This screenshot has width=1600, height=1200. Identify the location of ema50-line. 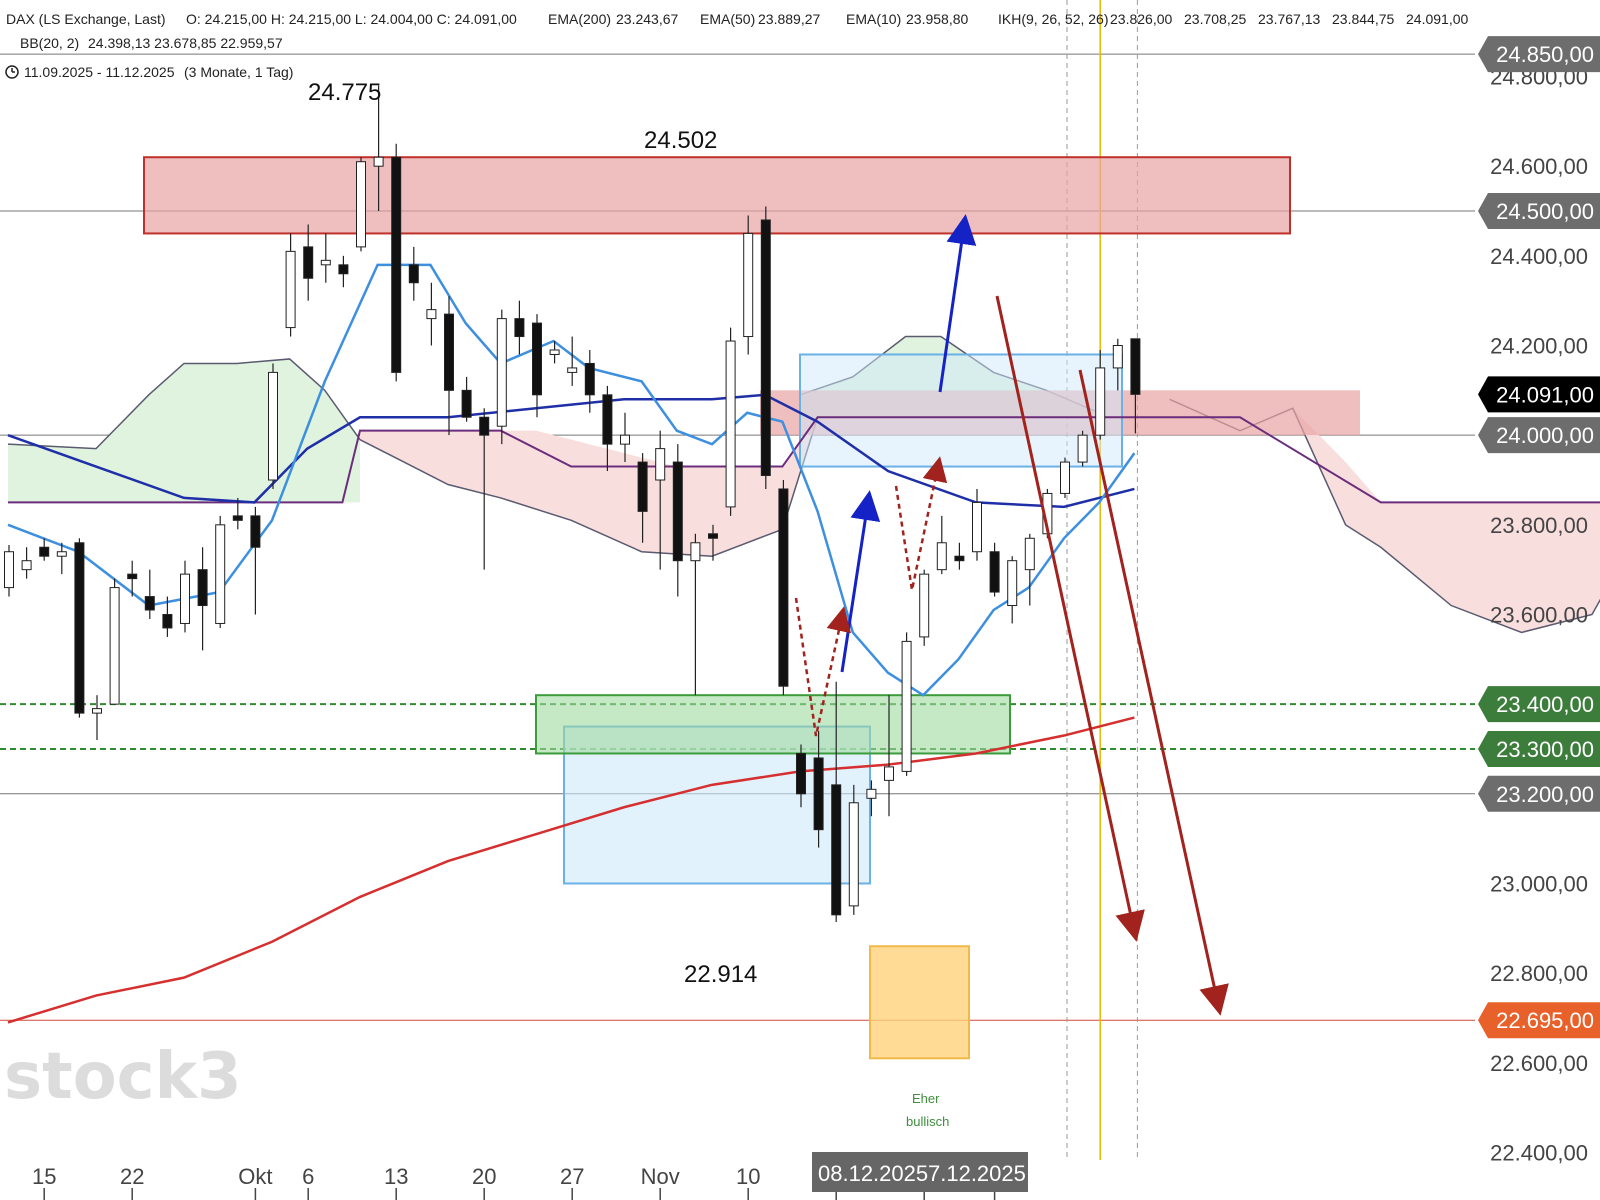
(571, 451).